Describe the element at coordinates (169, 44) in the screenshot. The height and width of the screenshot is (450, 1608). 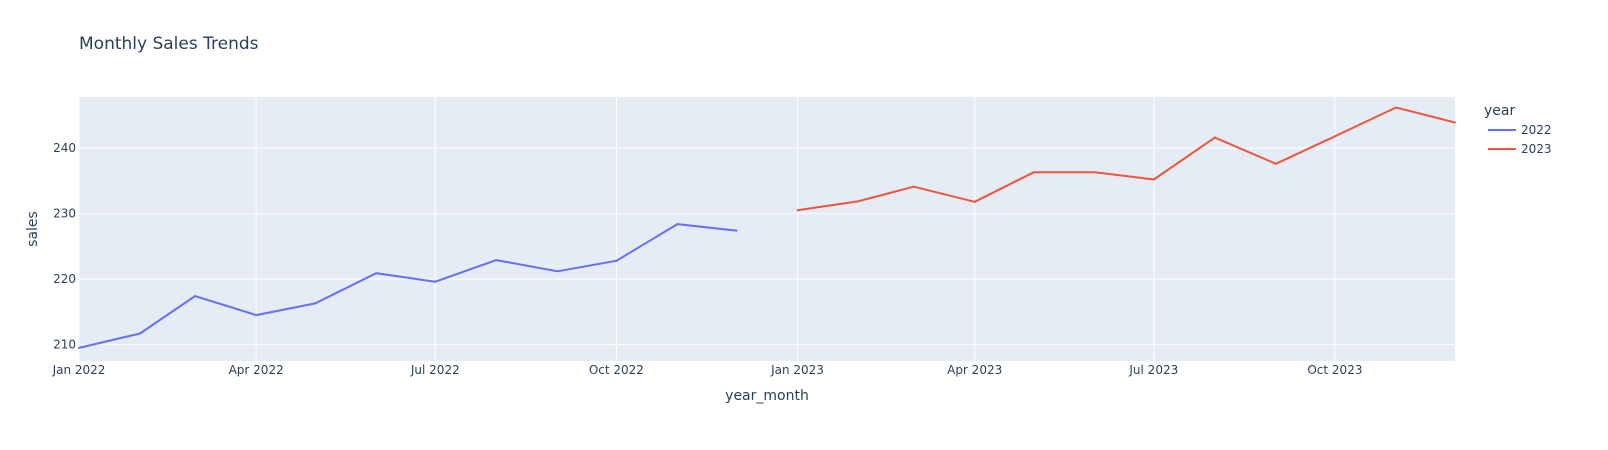
I see `chart-title: Monthly Sales Trends` at that location.